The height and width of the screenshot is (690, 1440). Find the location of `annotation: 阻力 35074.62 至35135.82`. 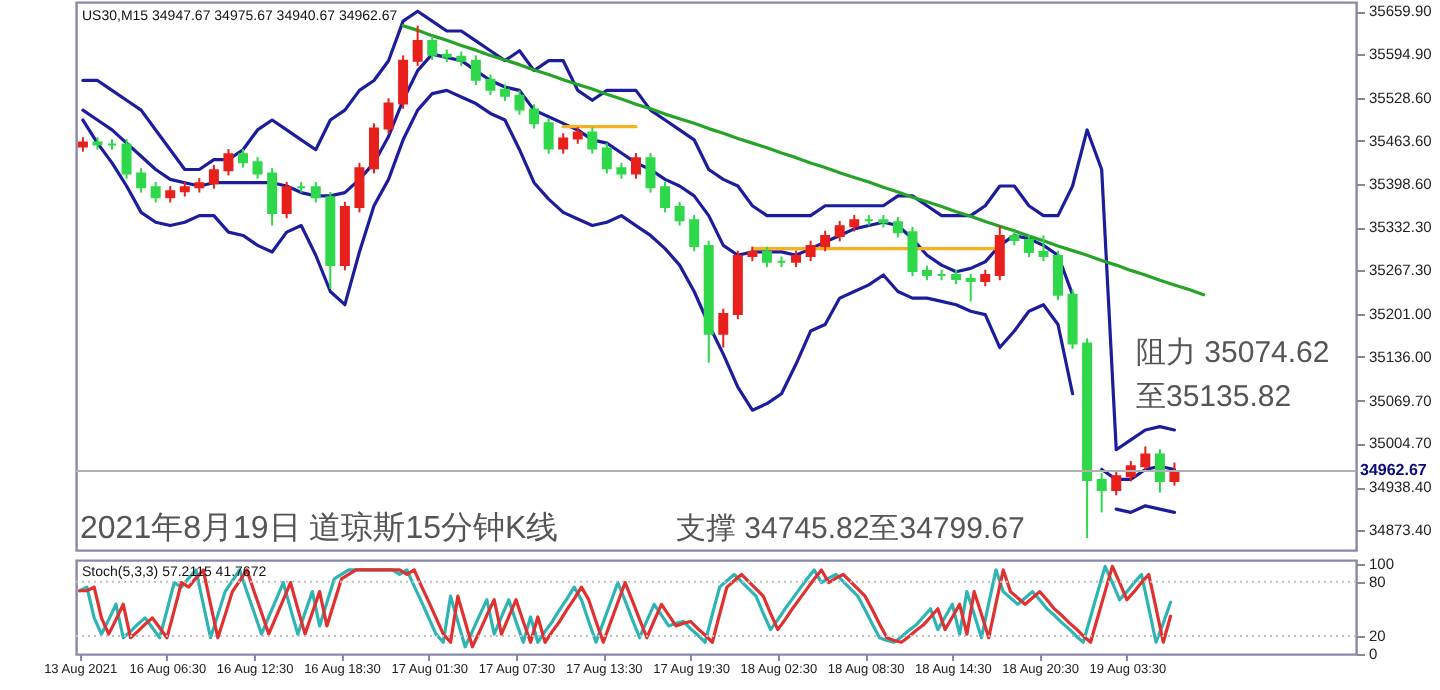

annotation: 阻力 35074.62 至35135.82 is located at coordinates (1233, 375).